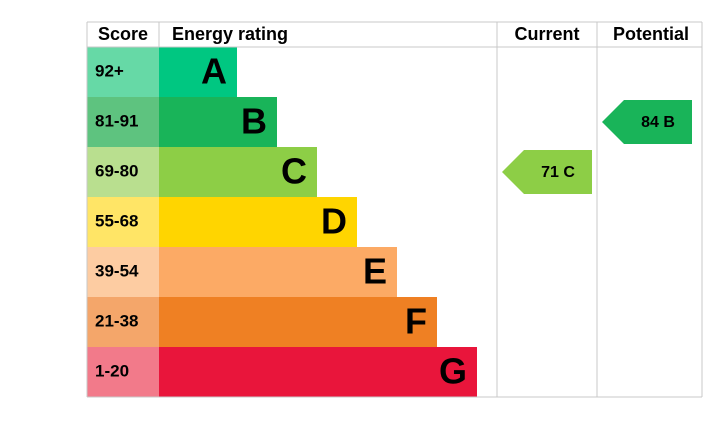 The width and height of the screenshot is (720, 428). What do you see at coordinates (416, 321) in the screenshot?
I see `rating-letter: F` at bounding box center [416, 321].